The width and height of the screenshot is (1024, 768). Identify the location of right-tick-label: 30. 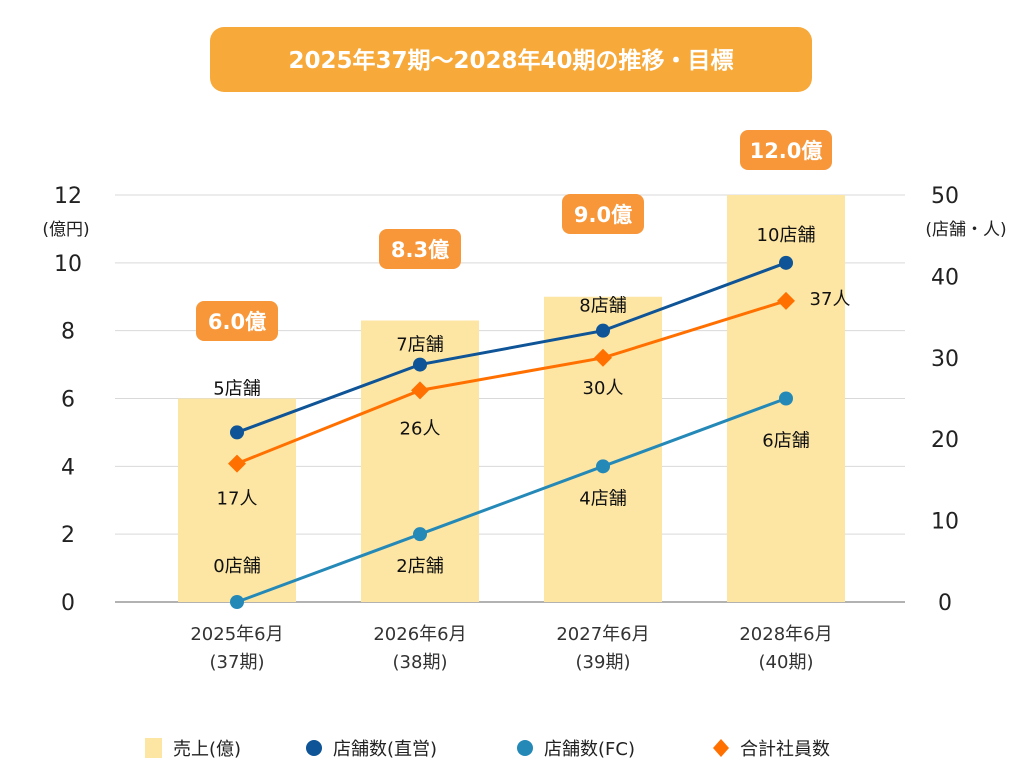
(945, 359).